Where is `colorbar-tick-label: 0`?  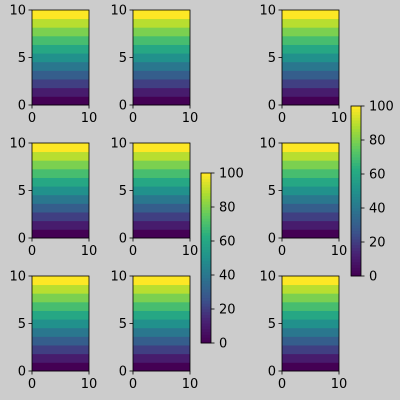 colorbar-tick-label: 0 is located at coordinates (223, 344).